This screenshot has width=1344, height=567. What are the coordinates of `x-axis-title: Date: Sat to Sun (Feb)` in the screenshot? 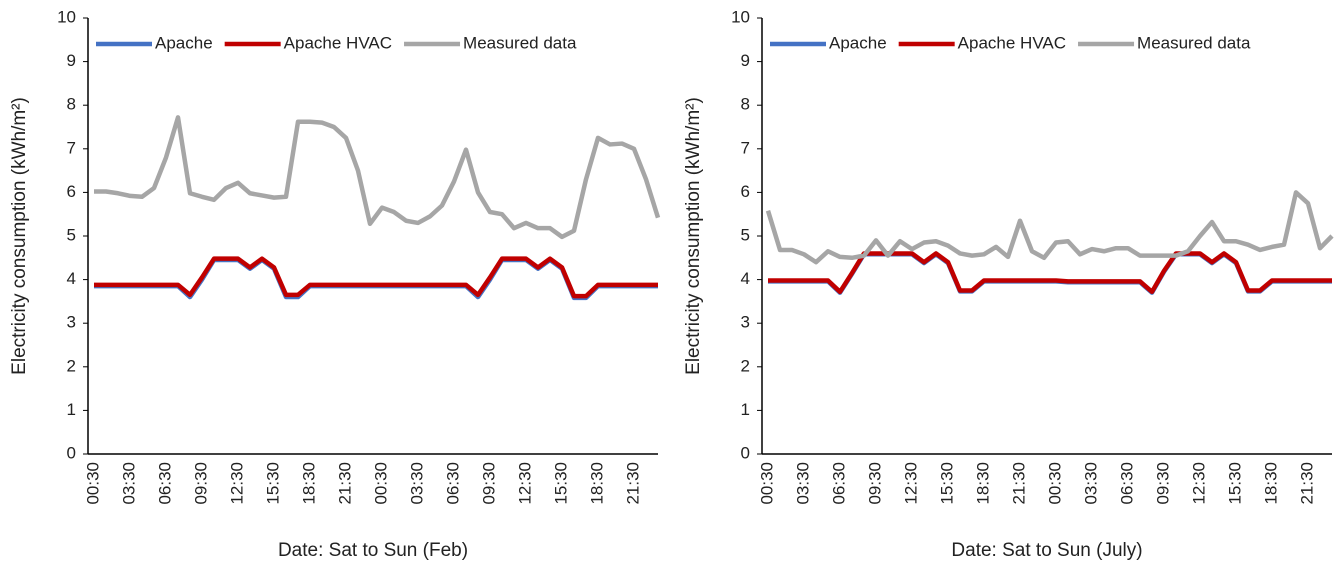 It's located at (373, 550).